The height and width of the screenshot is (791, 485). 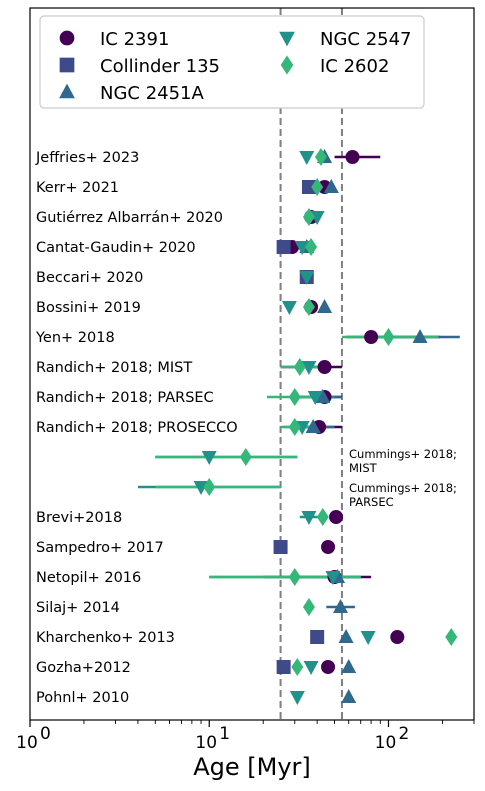 I want to click on legend-label-ngc-2547: NGC 2547, so click(x=366, y=39).